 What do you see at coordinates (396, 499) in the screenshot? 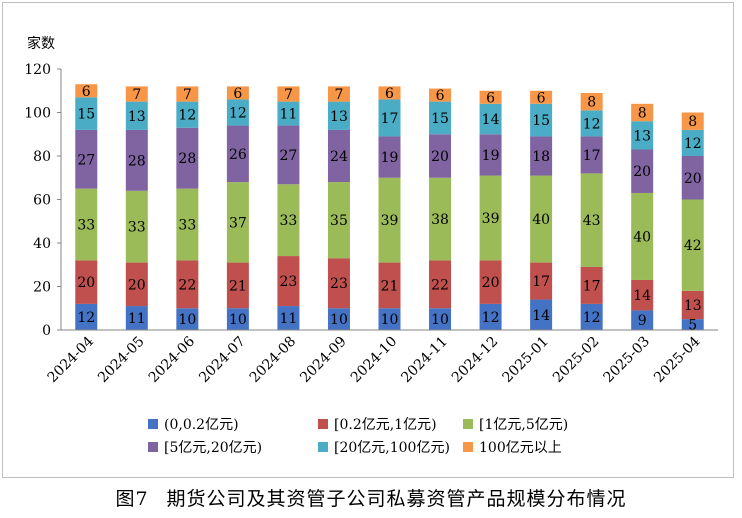
I see `figure-title: 期货公司及其资管子公司私募资管产品规模分布情况` at bounding box center [396, 499].